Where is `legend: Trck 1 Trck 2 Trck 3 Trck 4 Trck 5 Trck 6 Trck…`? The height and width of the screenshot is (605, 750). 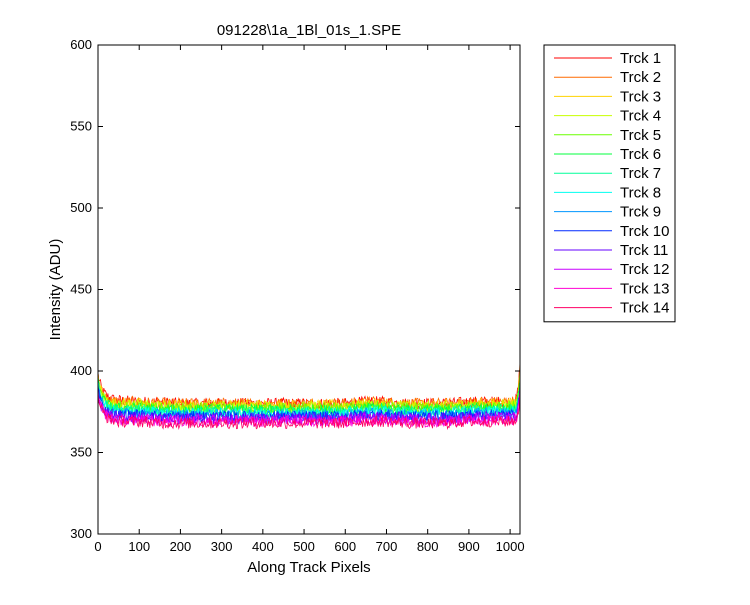
legend: Trck 1 Trck 2 Trck 3 Trck 4 Trck 5 Trck 6 Trck… is located at coordinates (609, 183).